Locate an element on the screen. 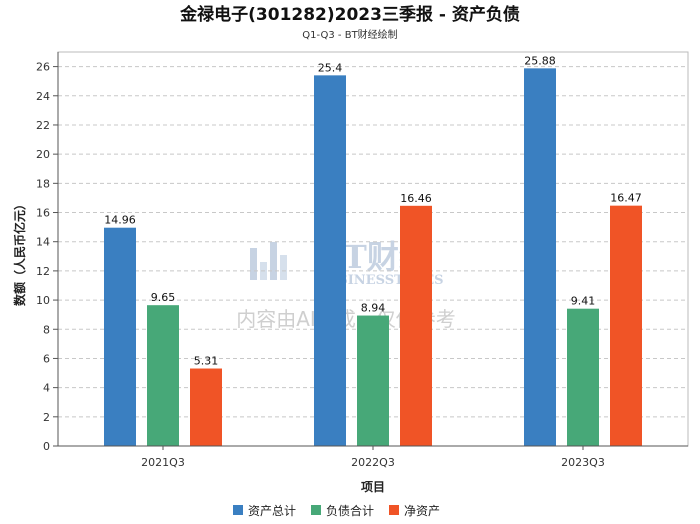 This screenshot has height=524, width=700. y-tick-label: 12 is located at coordinates (43, 271).